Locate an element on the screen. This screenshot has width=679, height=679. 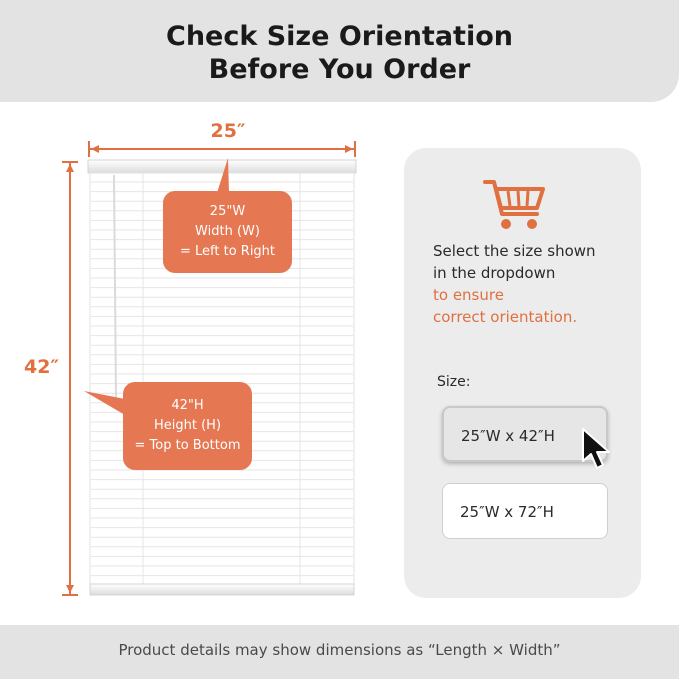
size-option-25x42: 25″W x 42″H is located at coordinates (525, 434).